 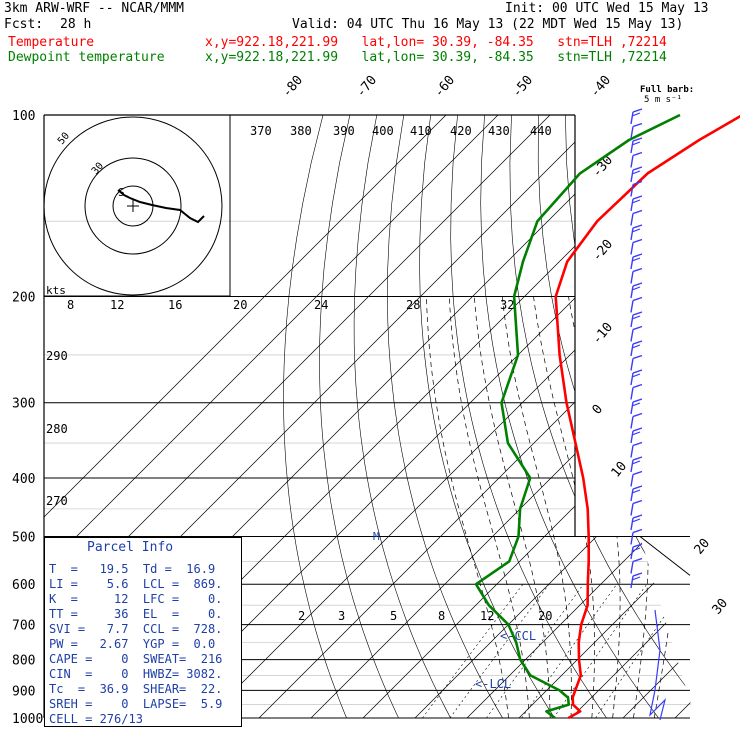 I want to click on parcel-row: LI = 5.6 LCL = 869., so click(x=136, y=584).